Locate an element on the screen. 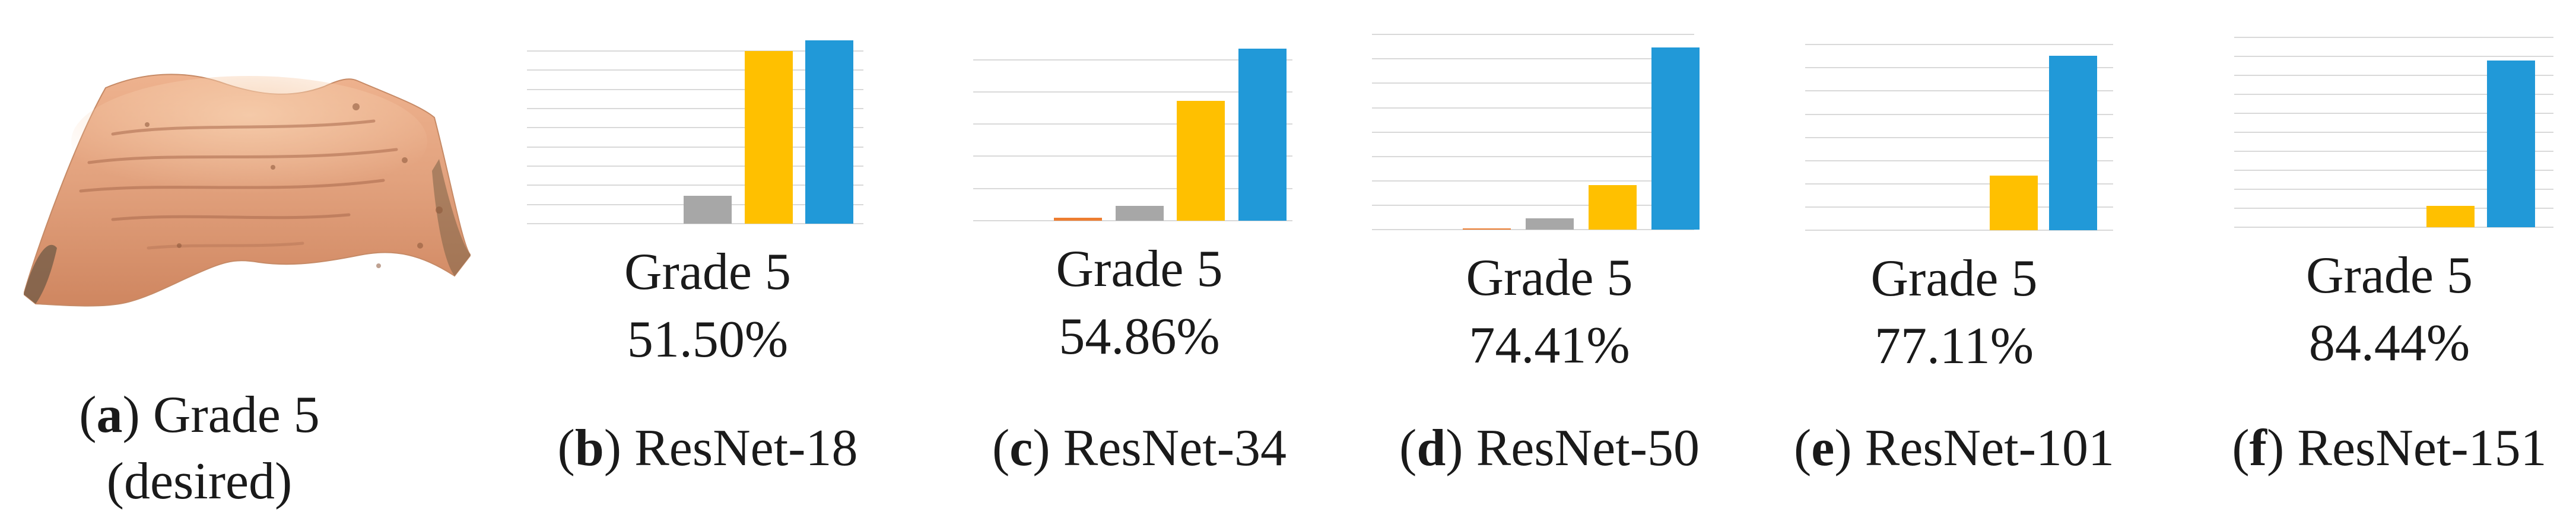  skin-highlight is located at coordinates (249, 141).